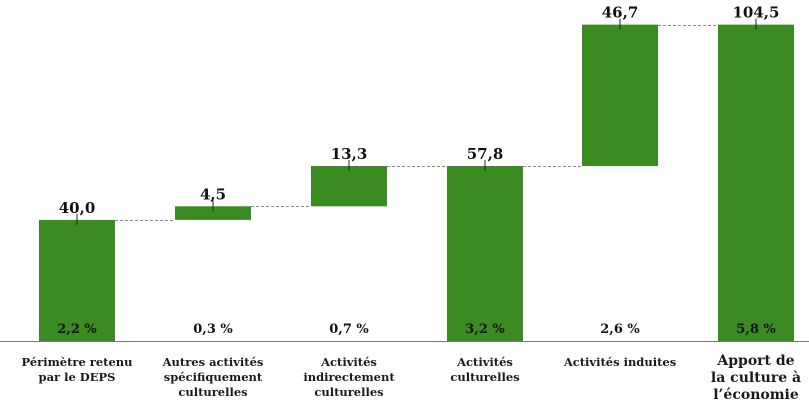  Describe the element at coordinates (77, 369) in the screenshot. I see `category-label: Périmètre retenu par le DEPS` at that location.